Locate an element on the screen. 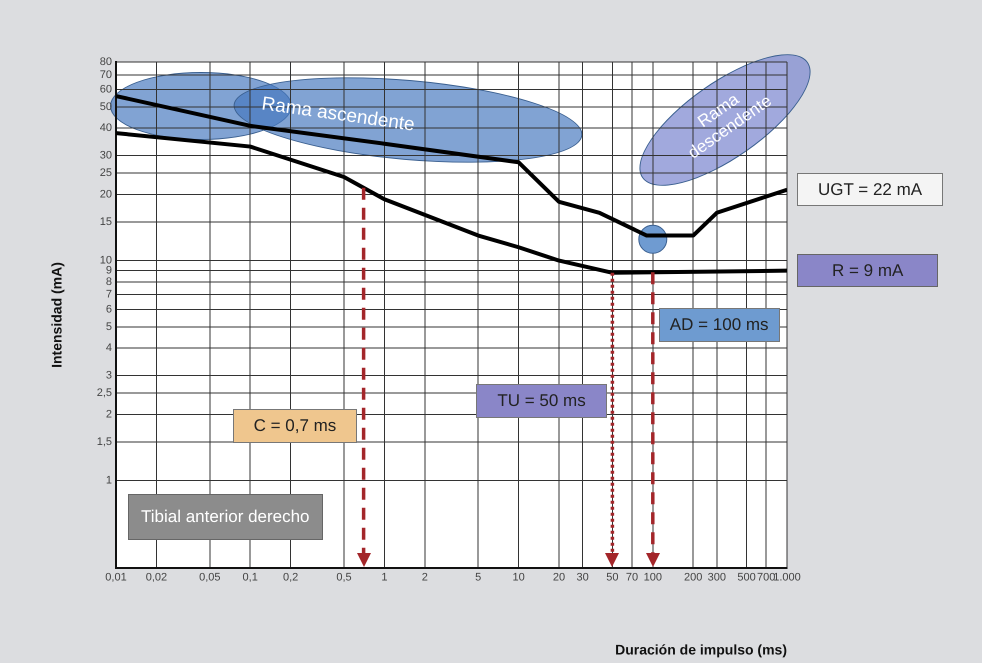 This screenshot has height=663, width=982. x-tick-label: 70 is located at coordinates (632, 578).